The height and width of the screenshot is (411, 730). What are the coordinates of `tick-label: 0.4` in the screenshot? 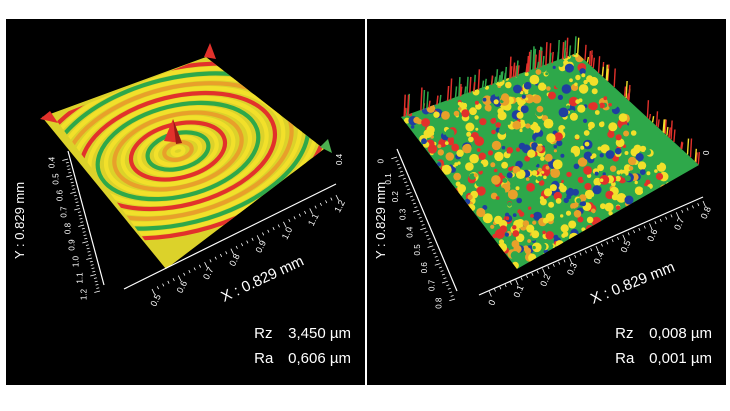 It's located at (52, 162).